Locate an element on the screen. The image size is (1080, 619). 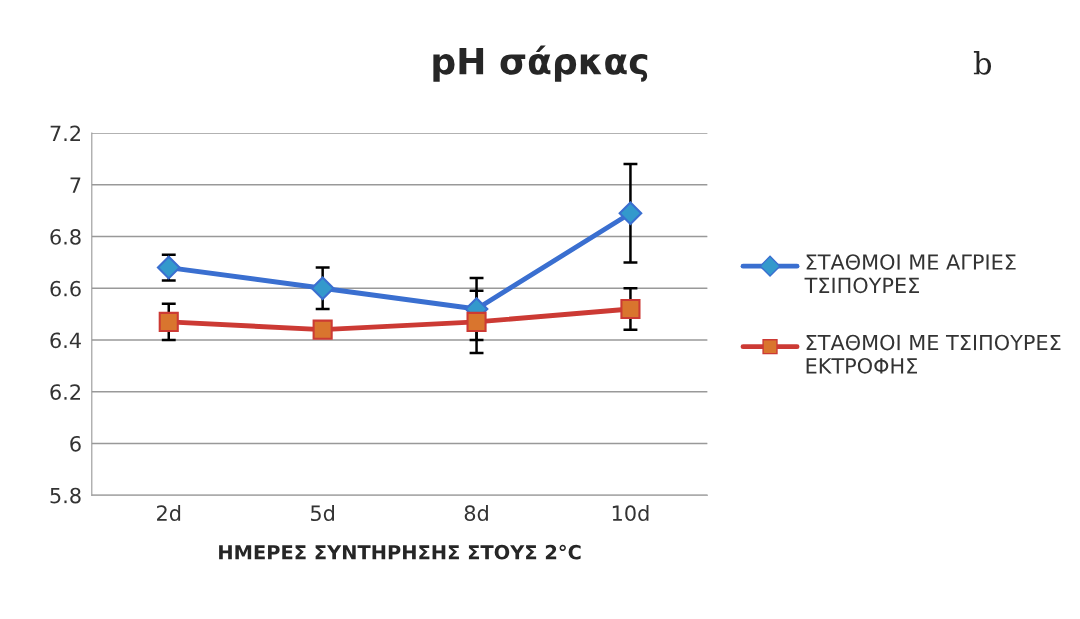
y-tick-label: 6.4 is located at coordinates (65, 340).